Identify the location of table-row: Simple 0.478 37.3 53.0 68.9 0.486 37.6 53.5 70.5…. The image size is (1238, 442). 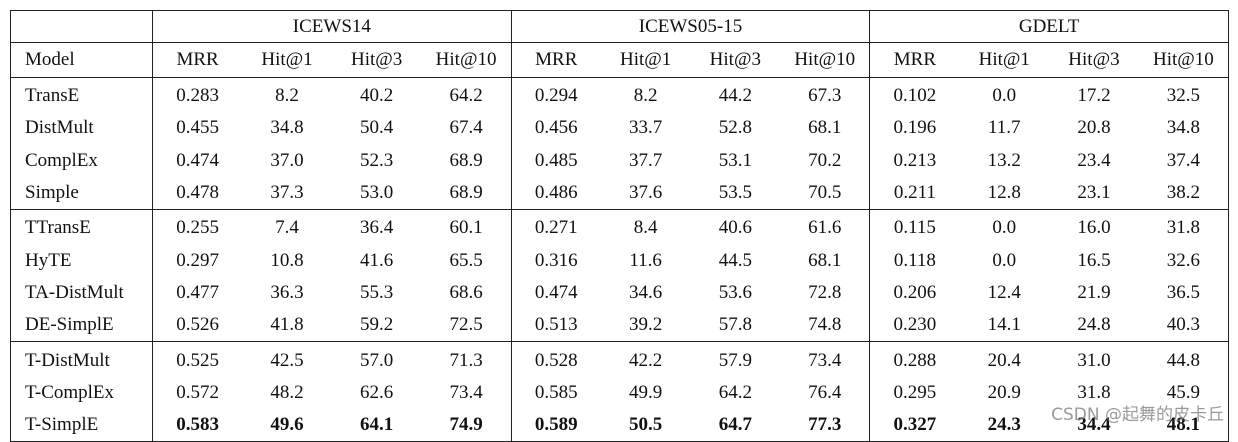
(619, 193).